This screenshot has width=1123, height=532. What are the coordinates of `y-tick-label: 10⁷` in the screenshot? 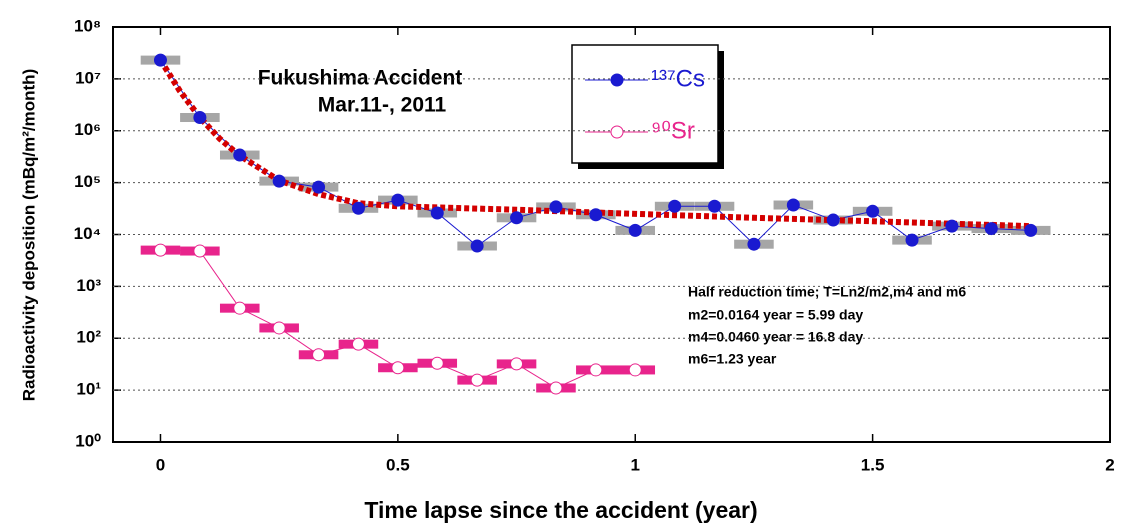 It's located at (88, 77).